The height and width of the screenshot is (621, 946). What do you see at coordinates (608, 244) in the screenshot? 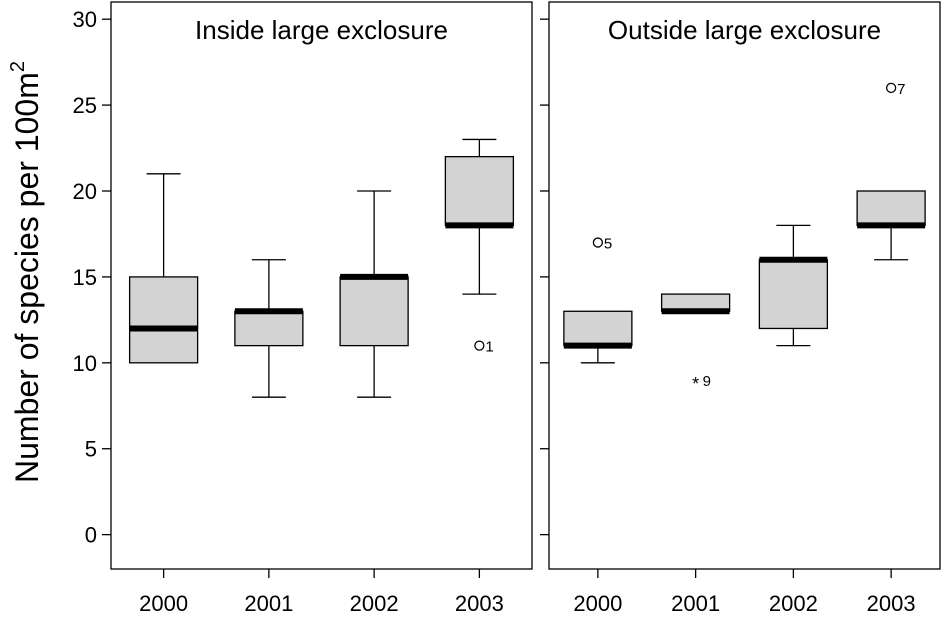
I see `outlier-label: 5` at bounding box center [608, 244].